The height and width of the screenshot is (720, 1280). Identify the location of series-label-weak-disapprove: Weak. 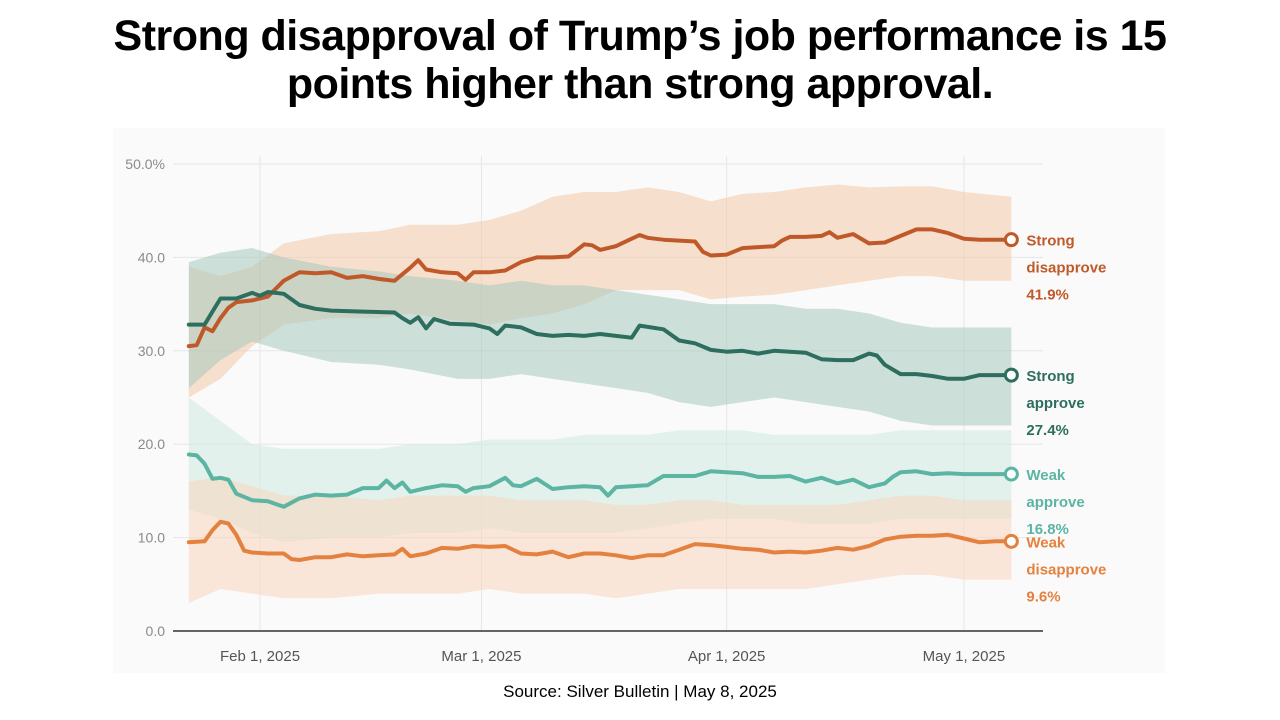
(1046, 542).